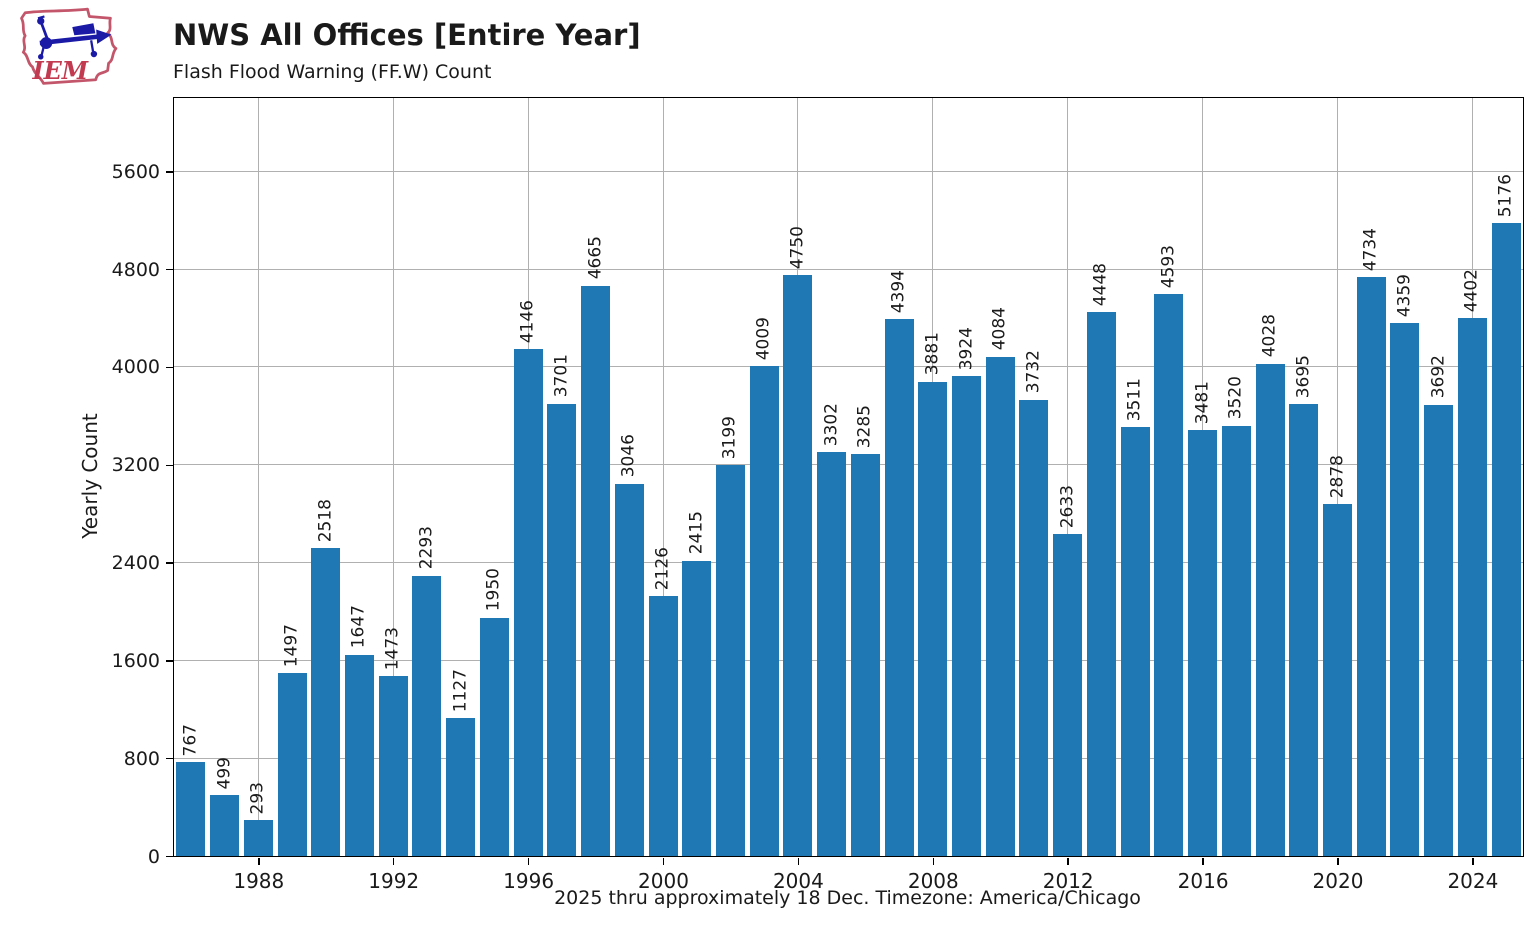  Describe the element at coordinates (798, 881) in the screenshot. I see `x-tick-label: 2004` at that location.